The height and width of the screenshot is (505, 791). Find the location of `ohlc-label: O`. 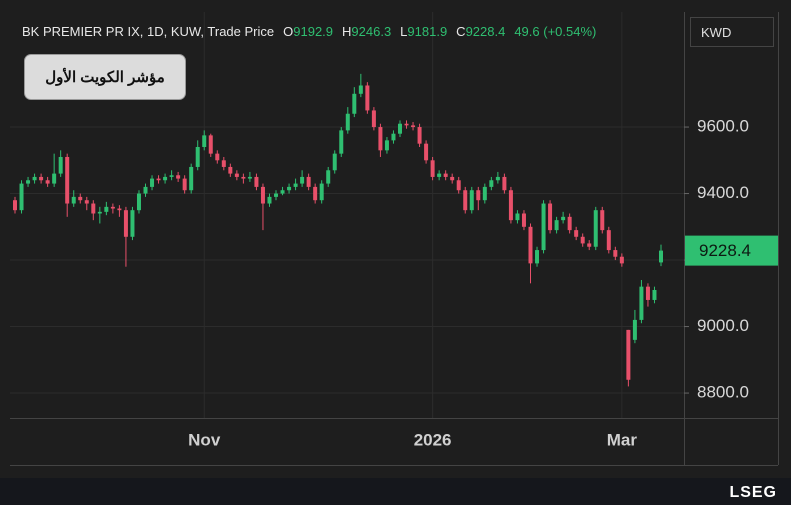

ohlc-label: O is located at coordinates (288, 31).